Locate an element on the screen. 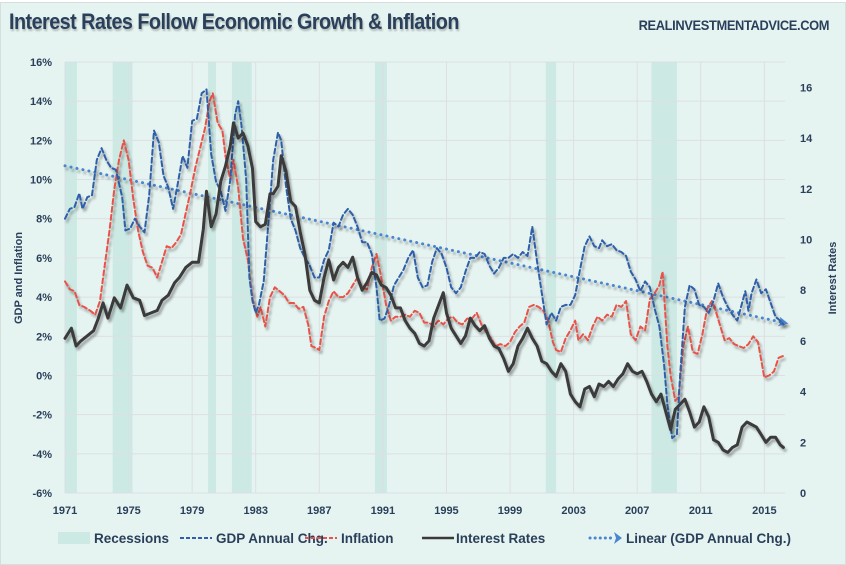 Image resolution: width=846 pixels, height=565 pixels. x-tick-label: 2007 is located at coordinates (637, 511).